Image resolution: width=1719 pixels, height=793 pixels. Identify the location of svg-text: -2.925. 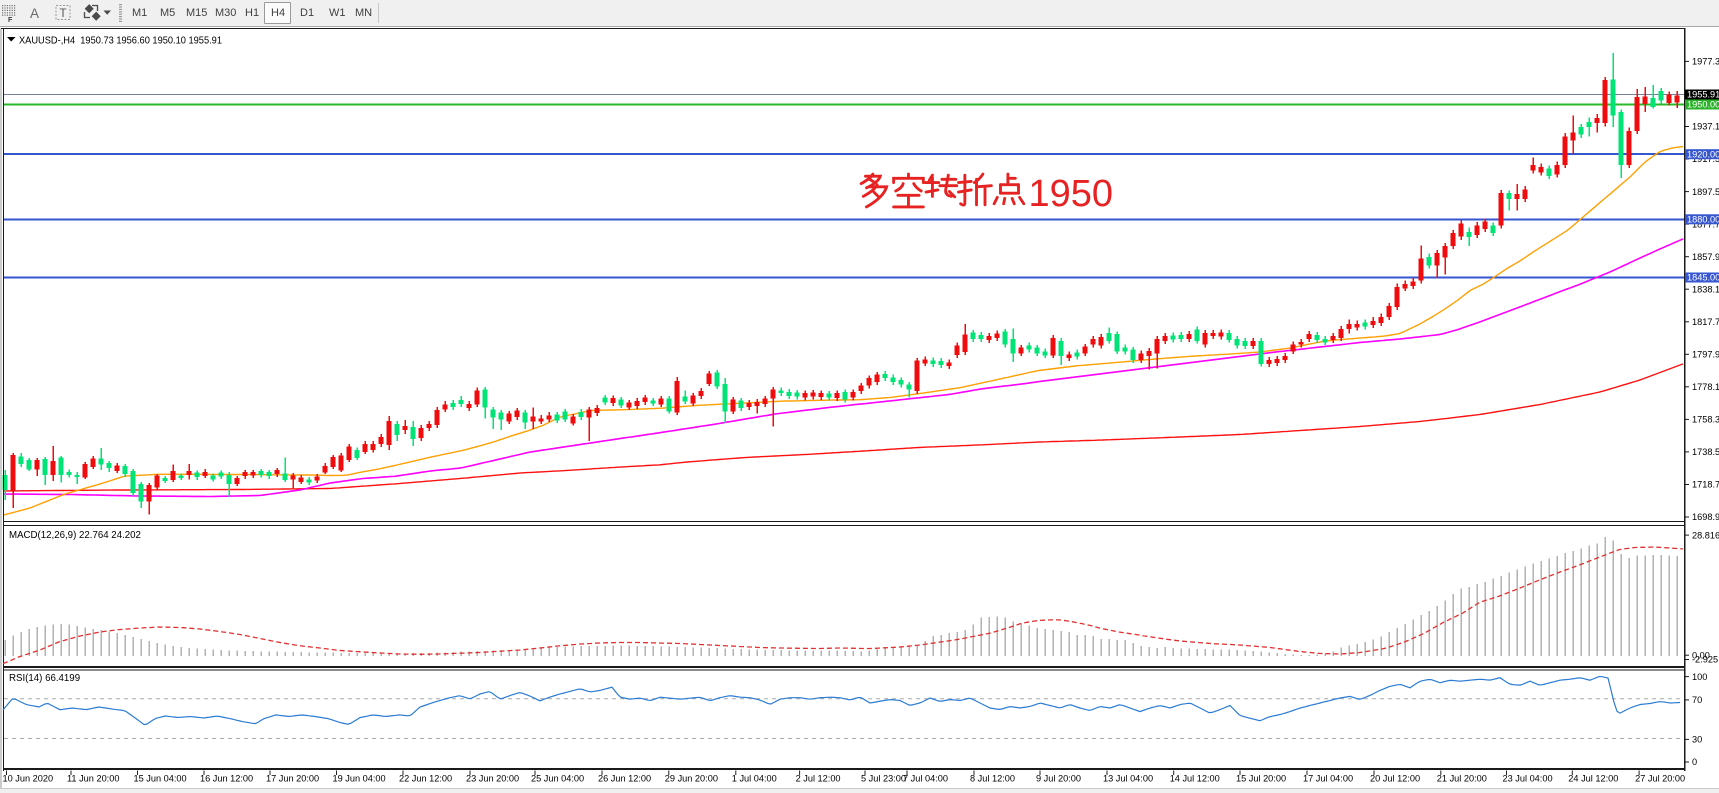
(1705, 660).